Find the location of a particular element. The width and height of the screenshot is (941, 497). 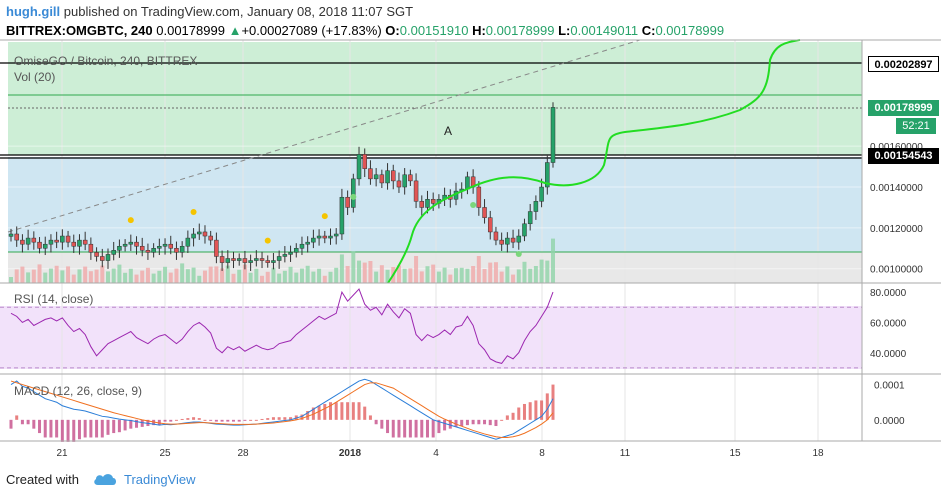

rsi-line is located at coordinates (282, 326).